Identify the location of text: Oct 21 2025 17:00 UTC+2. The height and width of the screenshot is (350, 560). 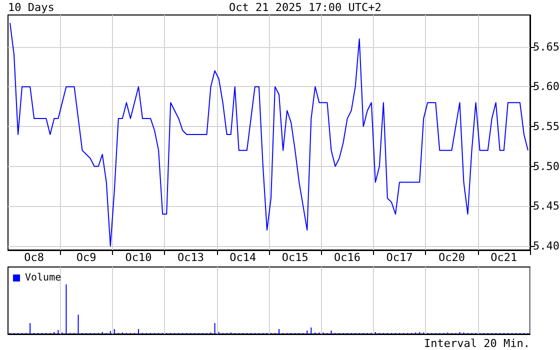
(305, 7).